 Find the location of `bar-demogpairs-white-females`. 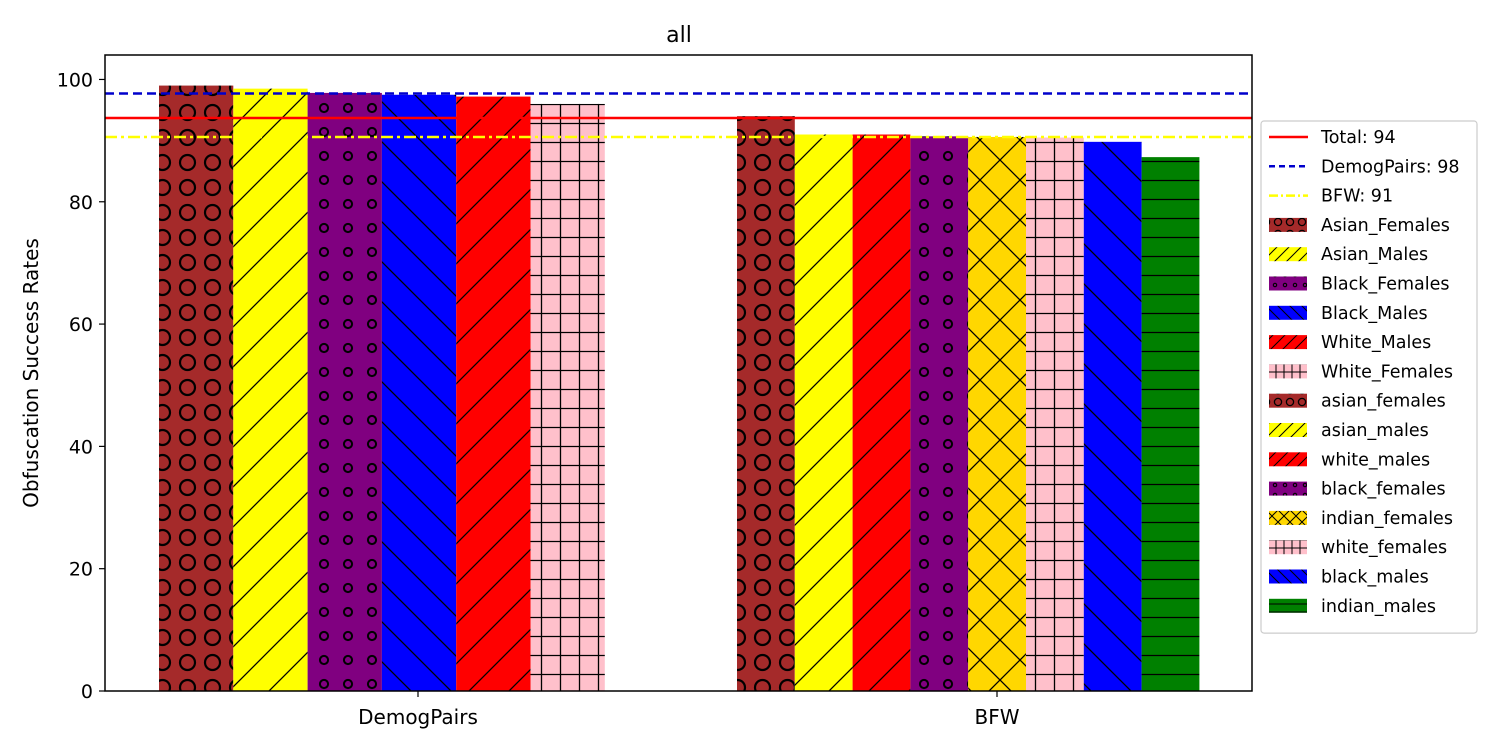

bar-demogpairs-white-females is located at coordinates (567, 397).